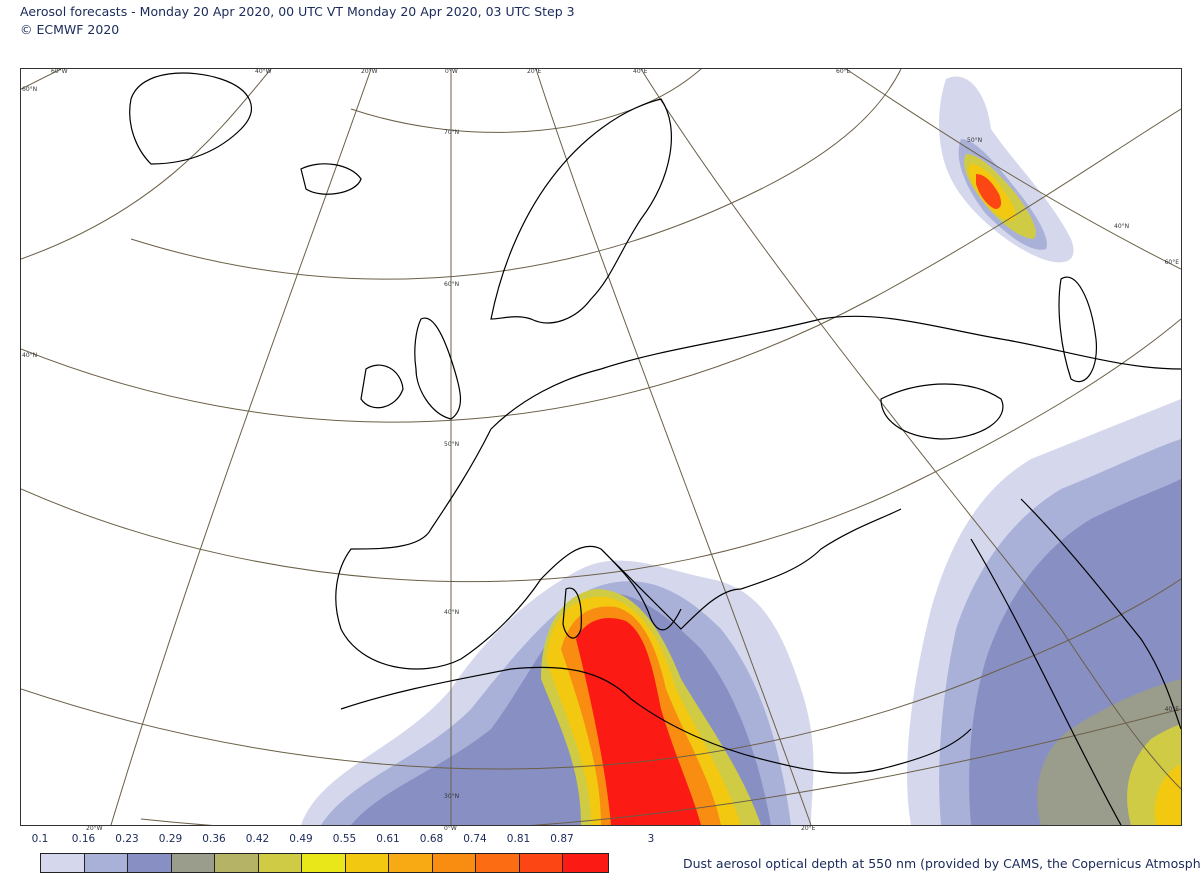  I want to click on inner-label-0: 70°N, so click(452, 132).